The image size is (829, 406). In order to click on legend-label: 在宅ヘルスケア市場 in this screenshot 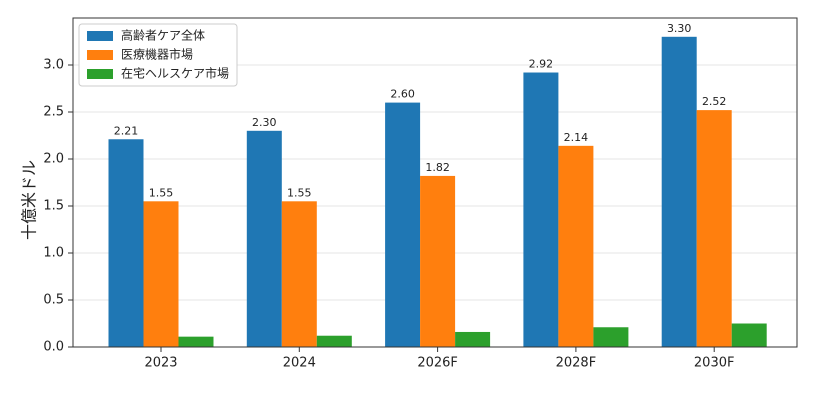, I will do `click(175, 73)`.